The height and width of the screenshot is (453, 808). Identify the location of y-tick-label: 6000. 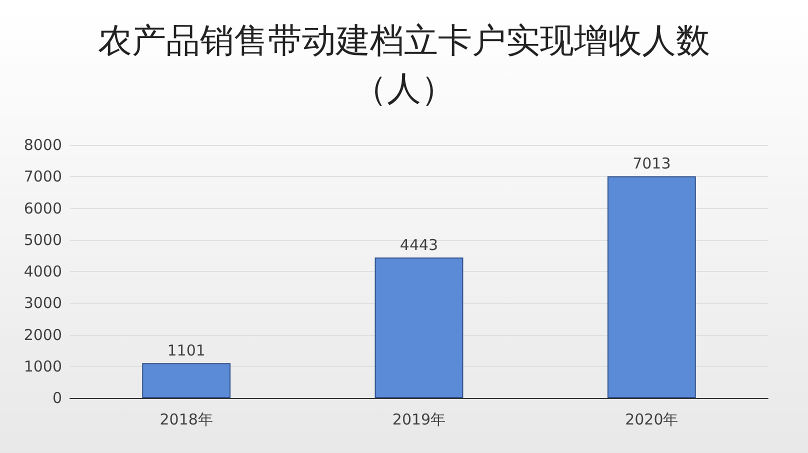
(43, 208).